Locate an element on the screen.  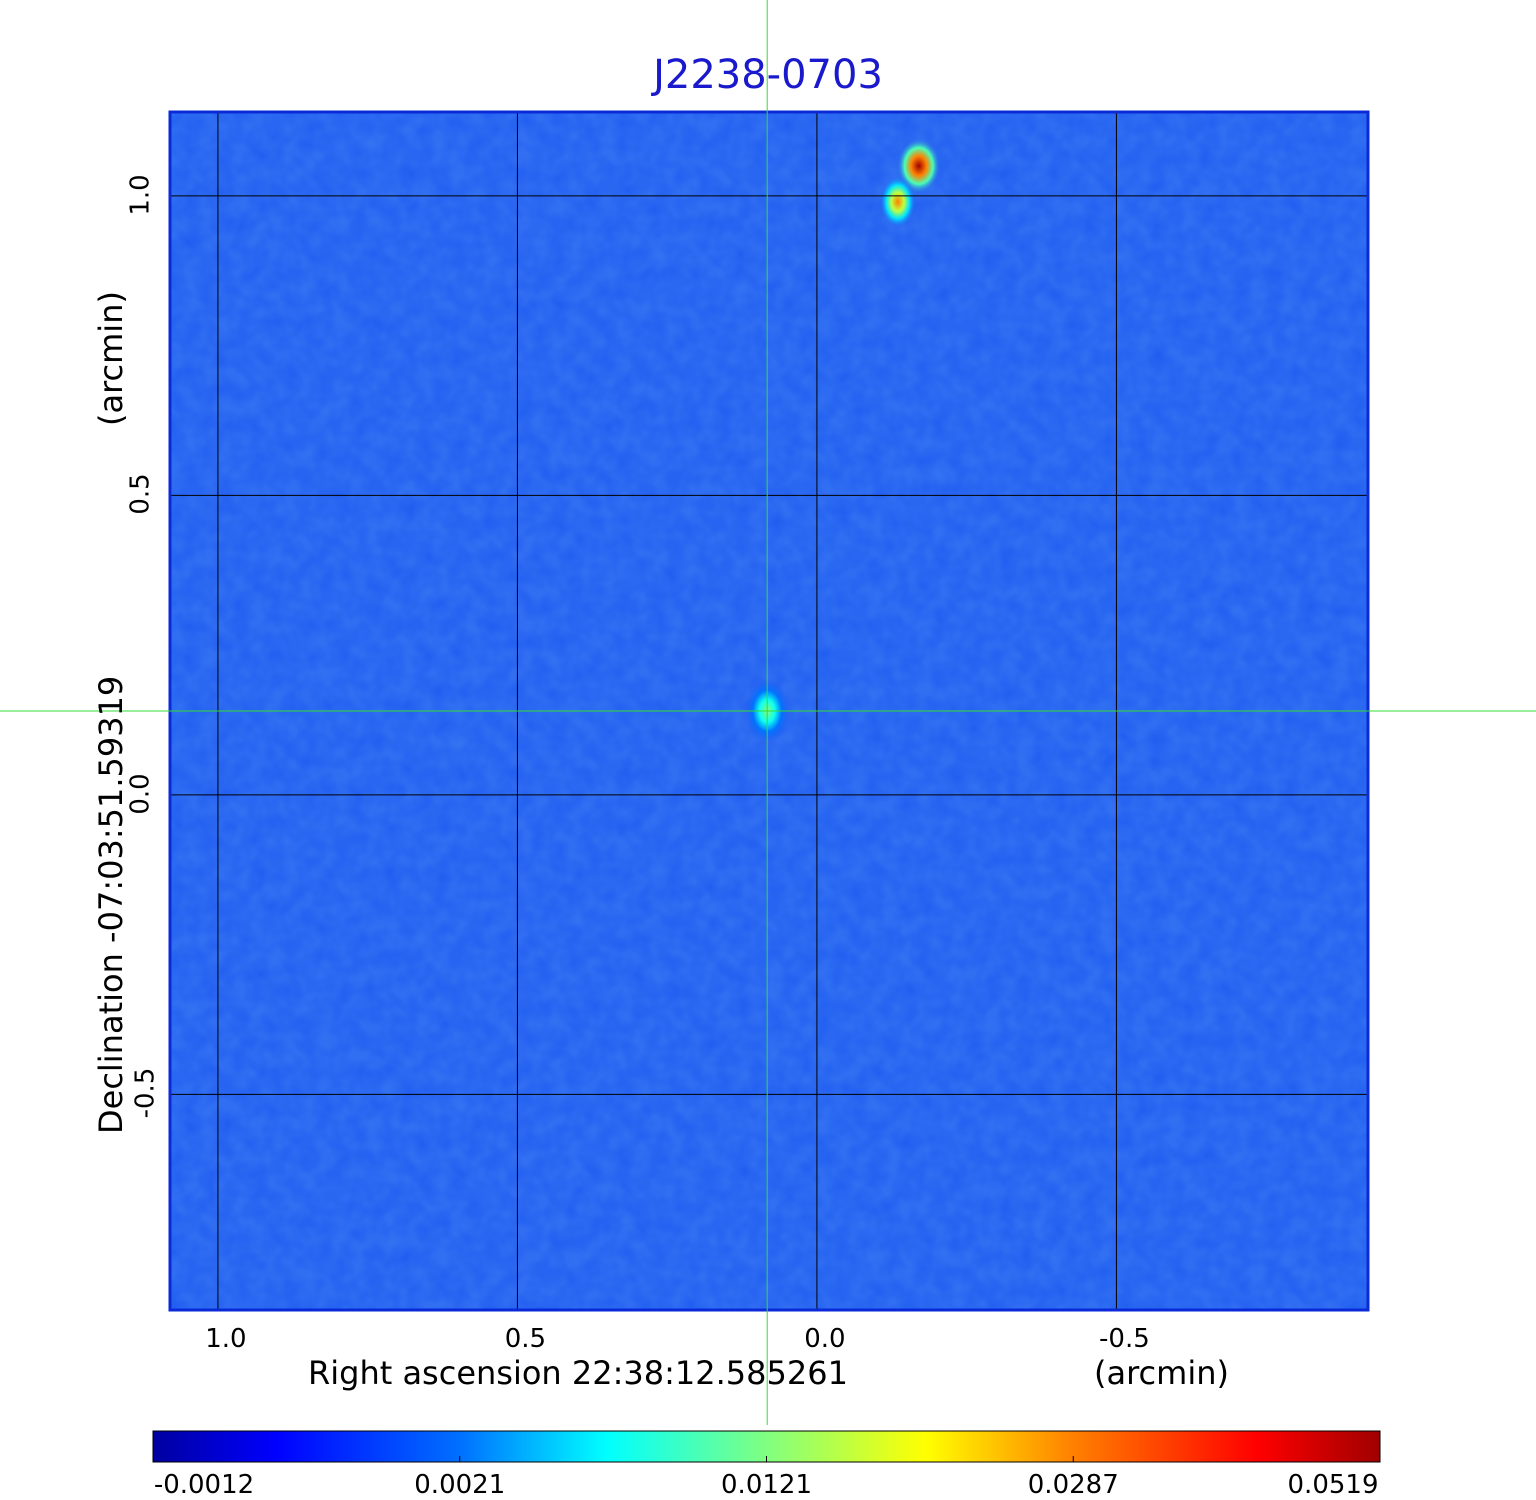
x-tick-label: 1.0 is located at coordinates (226, 1339).